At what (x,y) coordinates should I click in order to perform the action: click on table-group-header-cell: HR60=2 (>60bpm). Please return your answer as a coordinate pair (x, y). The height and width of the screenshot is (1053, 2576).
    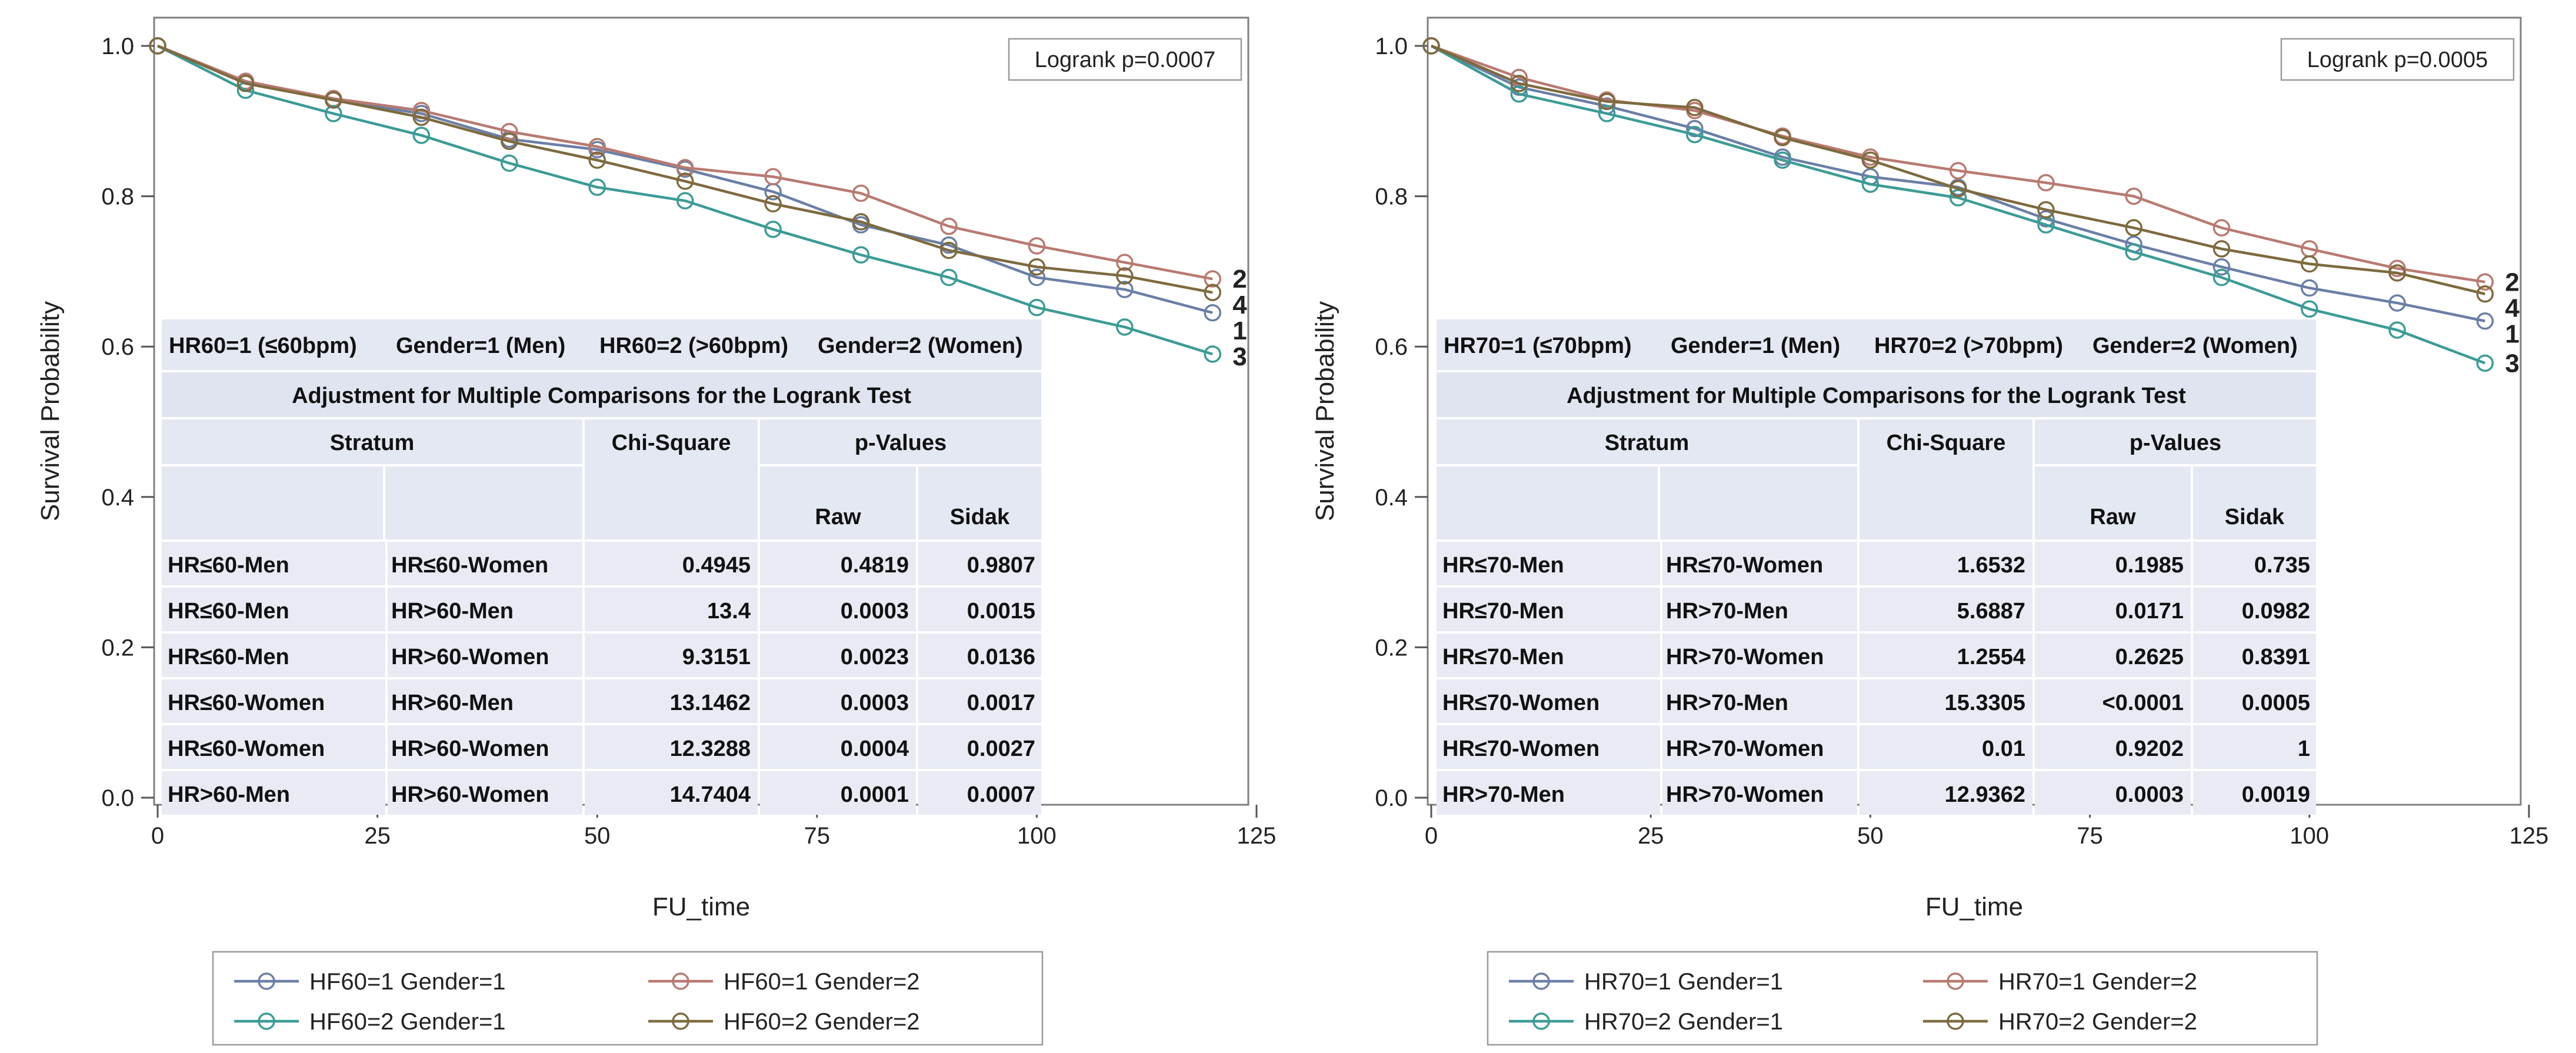
    Looking at the image, I should click on (693, 346).